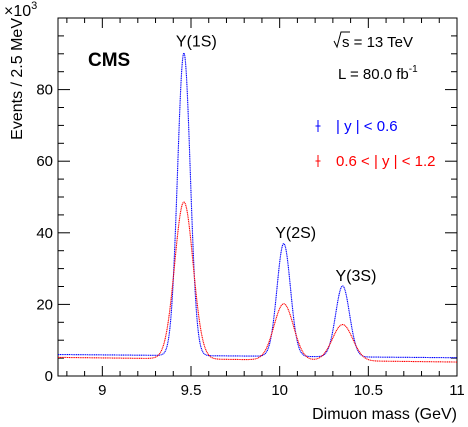  What do you see at coordinates (356, 276) in the screenshot?
I see `peak-label: Υ(3S)` at bounding box center [356, 276].